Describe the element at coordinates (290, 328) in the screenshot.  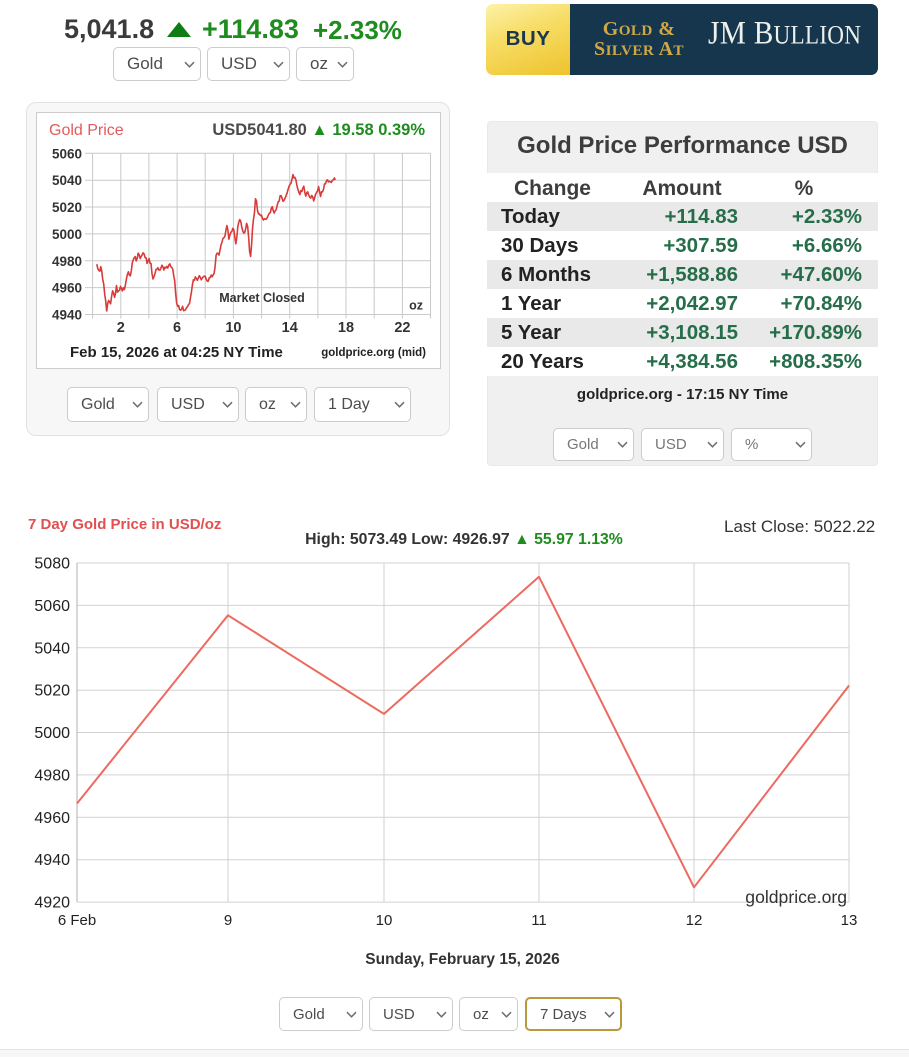
I see `svg-text: 14` at that location.